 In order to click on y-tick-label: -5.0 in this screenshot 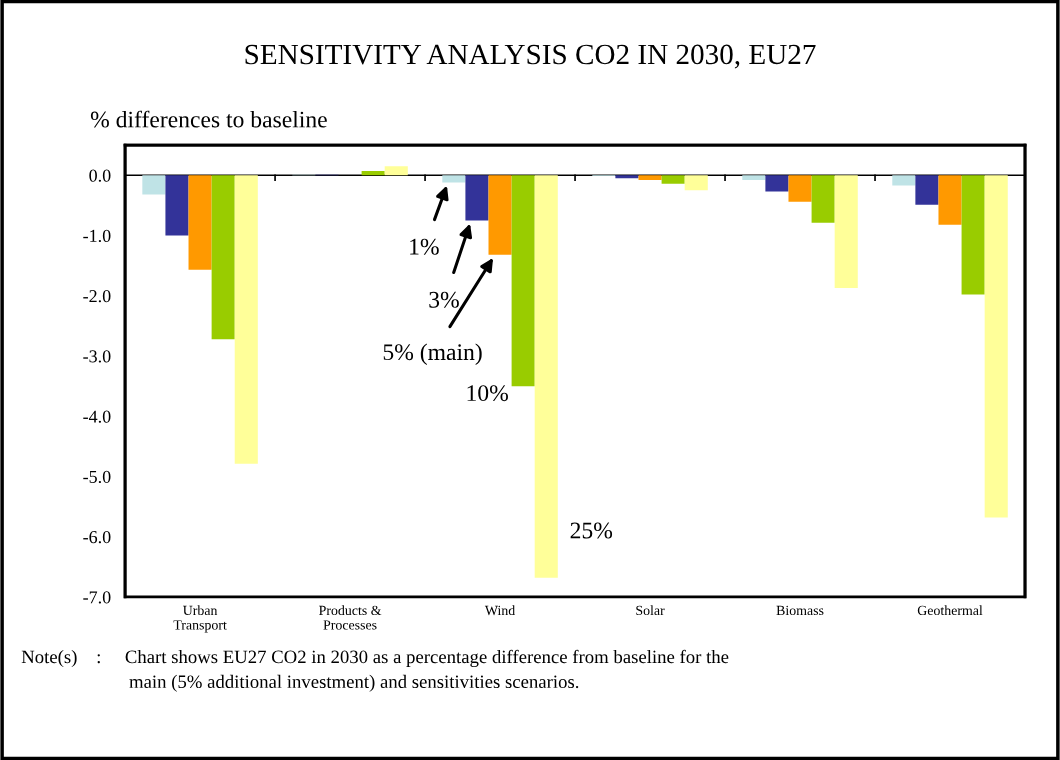, I will do `click(97, 477)`.